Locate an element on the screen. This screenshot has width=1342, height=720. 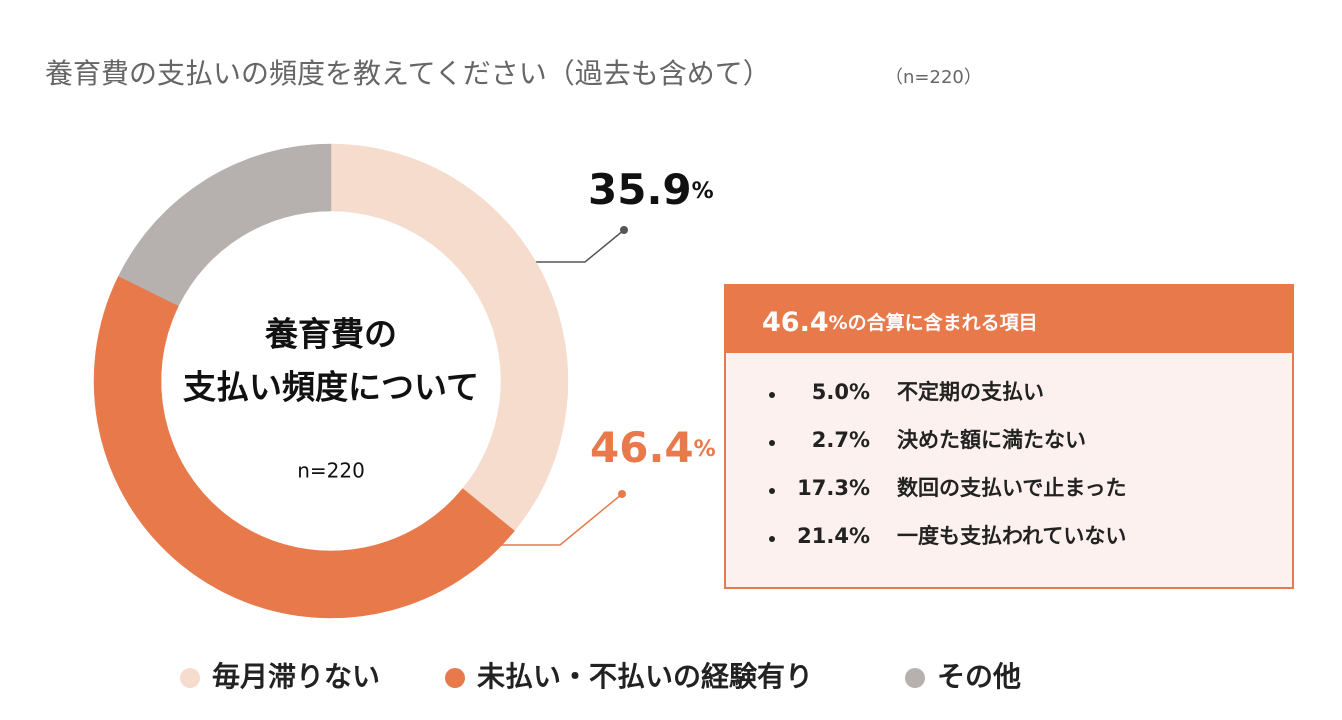
item-label: 不定期の支払い is located at coordinates (970, 392).